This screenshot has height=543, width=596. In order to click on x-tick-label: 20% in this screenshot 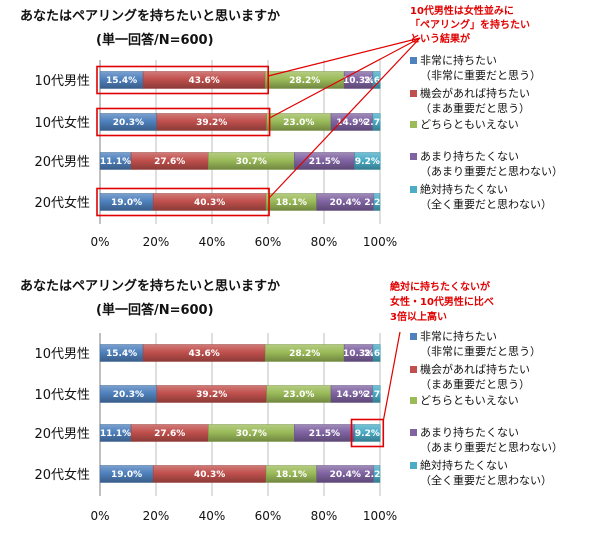, I will do `click(156, 242)`.